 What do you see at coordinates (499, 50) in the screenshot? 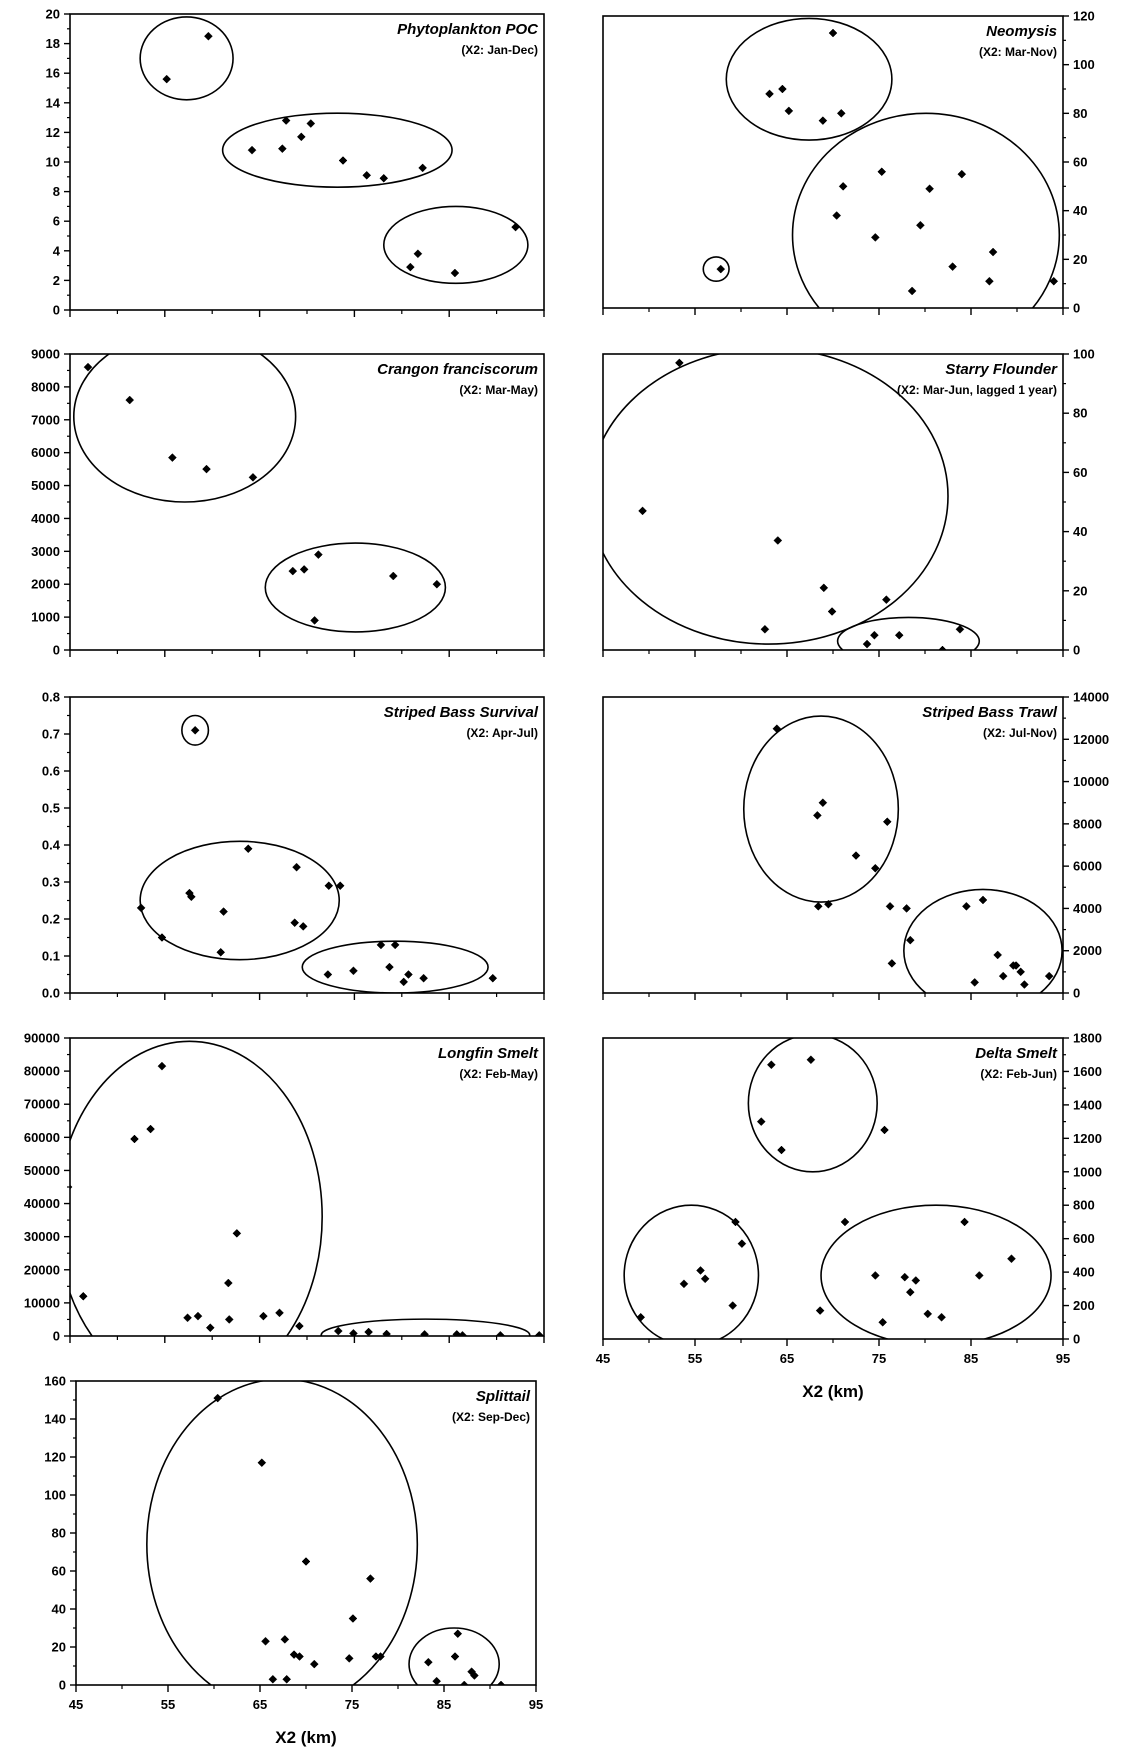
I see `panel-subtitle: (X2: Jan-Dec)` at bounding box center [499, 50].